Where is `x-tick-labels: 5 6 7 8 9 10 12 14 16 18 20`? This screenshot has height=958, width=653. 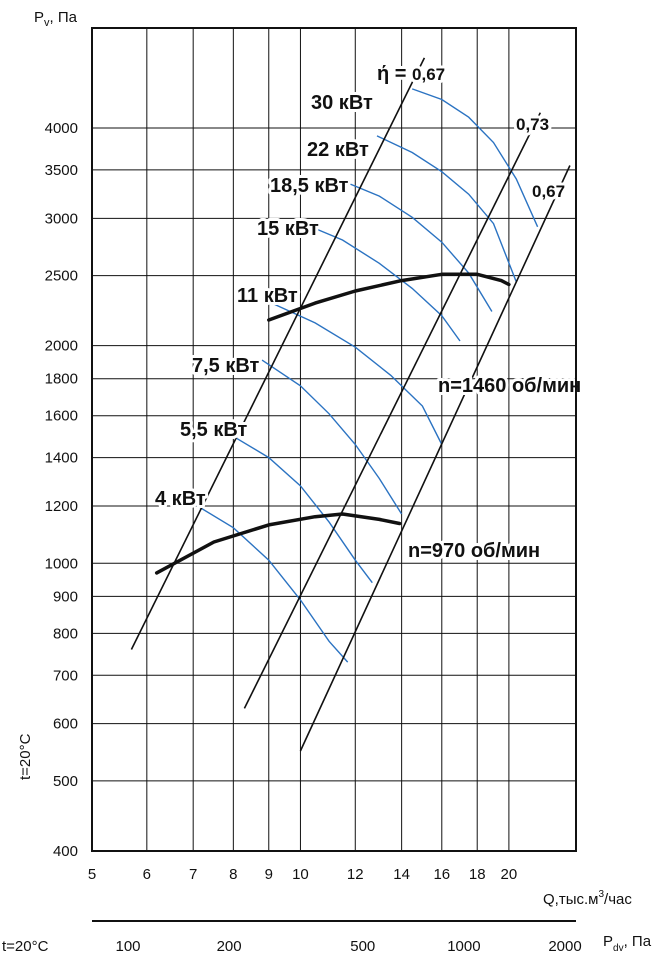
x-tick-labels: 5 6 7 8 9 10 12 14 16 18 20 is located at coordinates (302, 874).